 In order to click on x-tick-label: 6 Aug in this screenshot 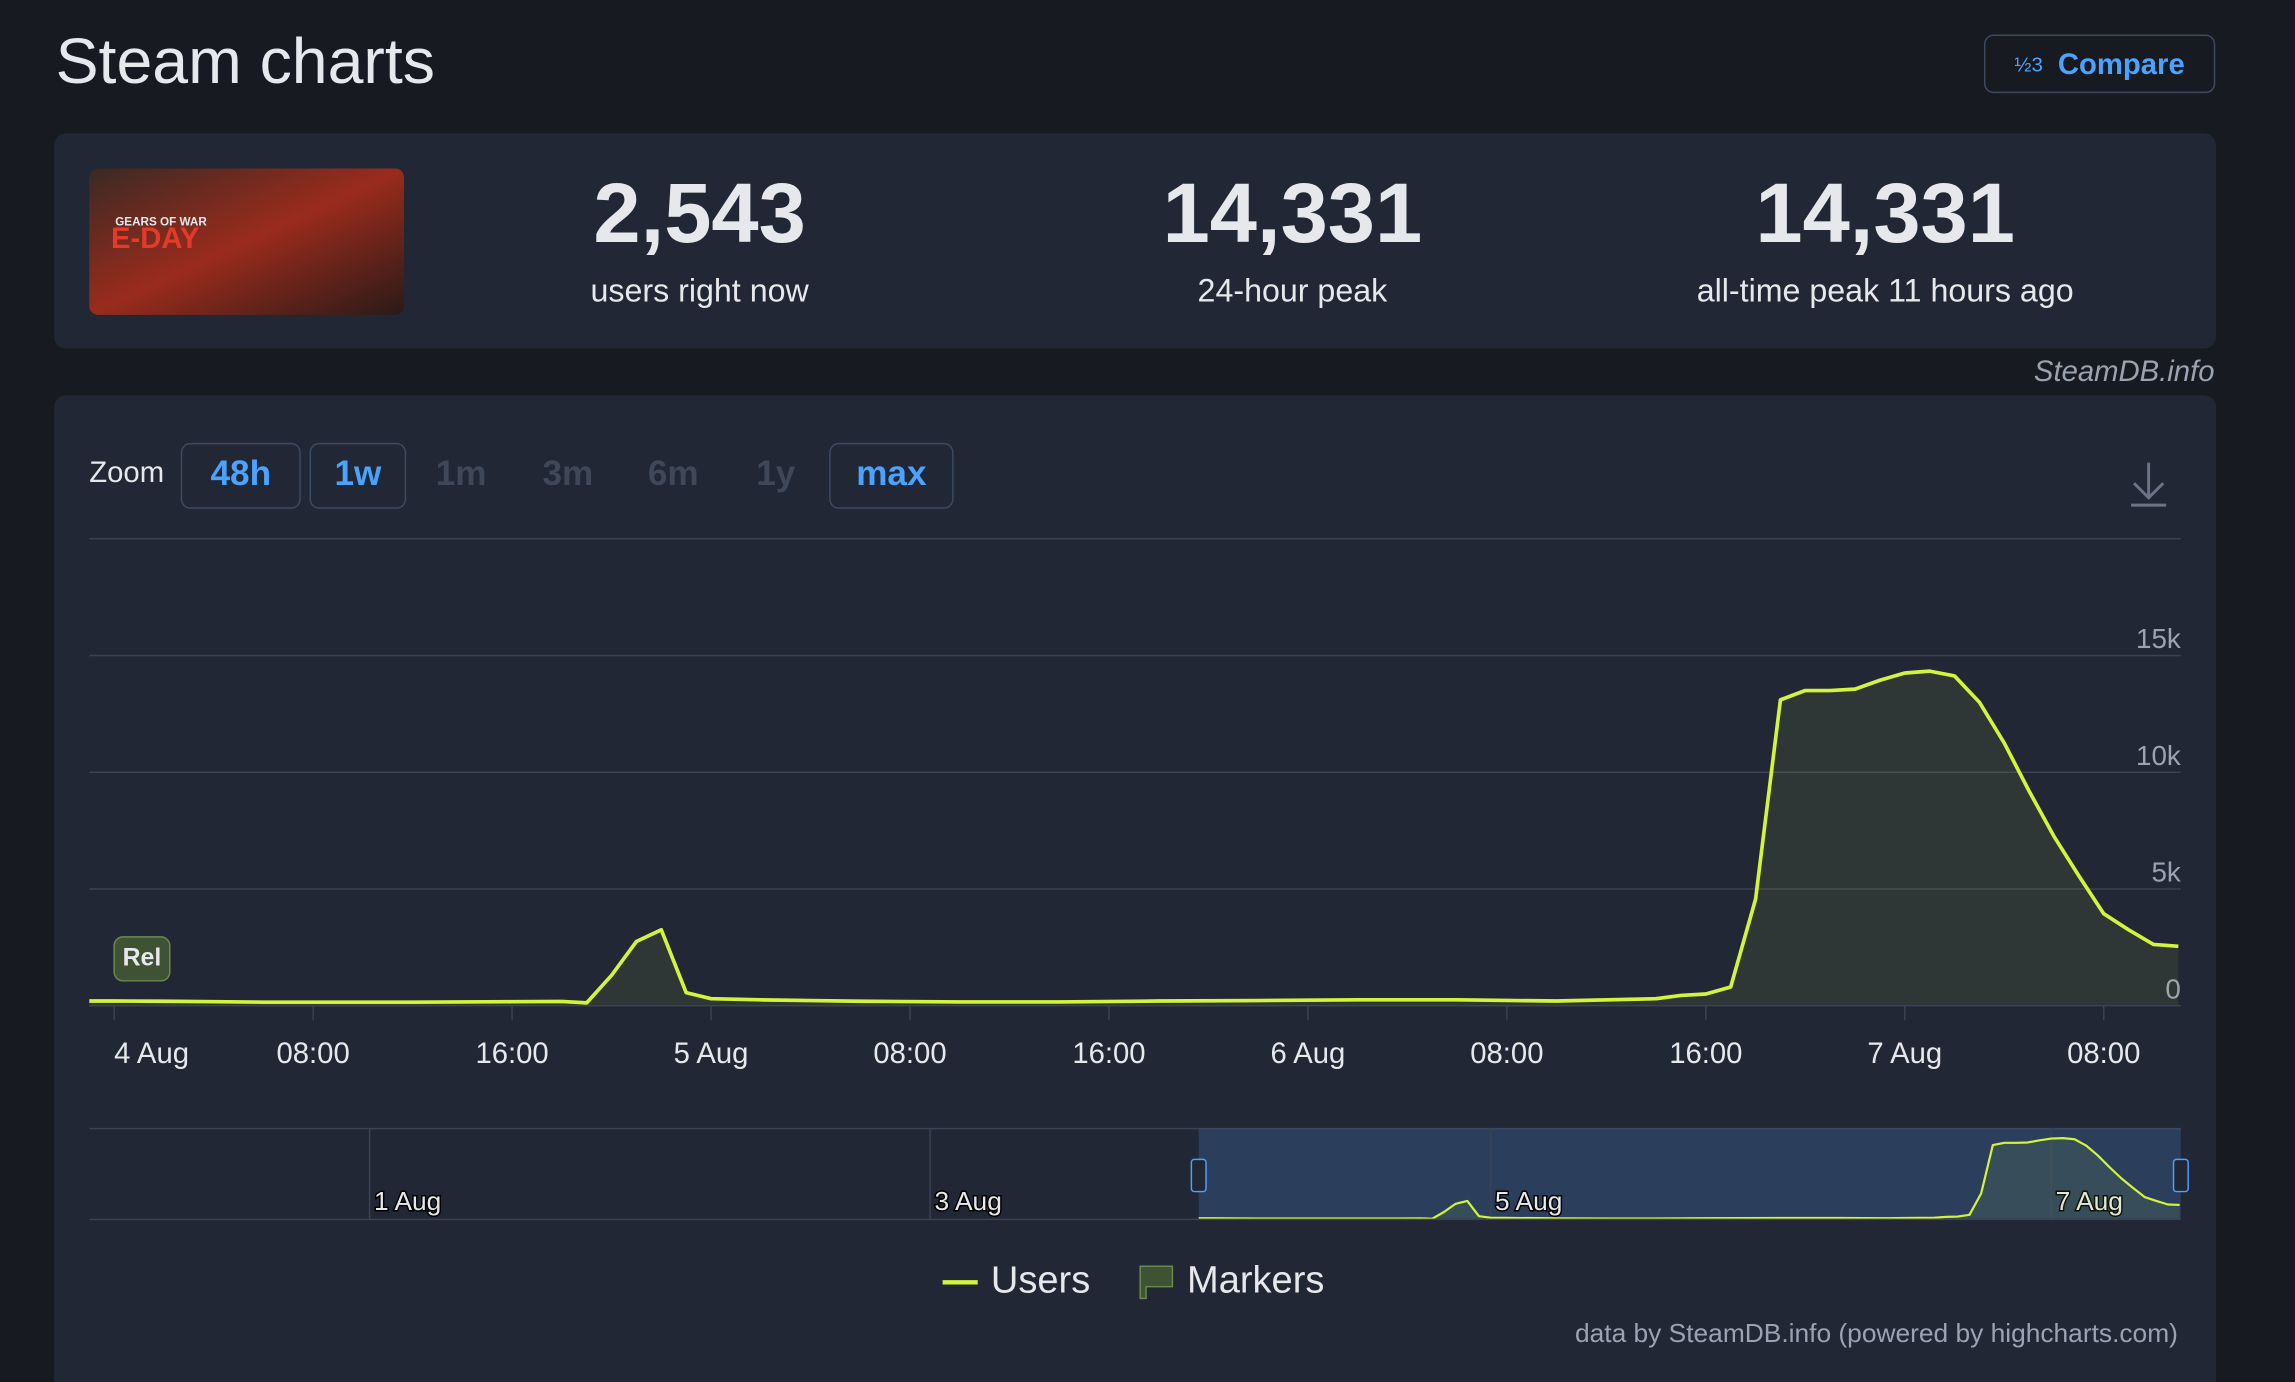, I will do `click(1307, 1054)`.